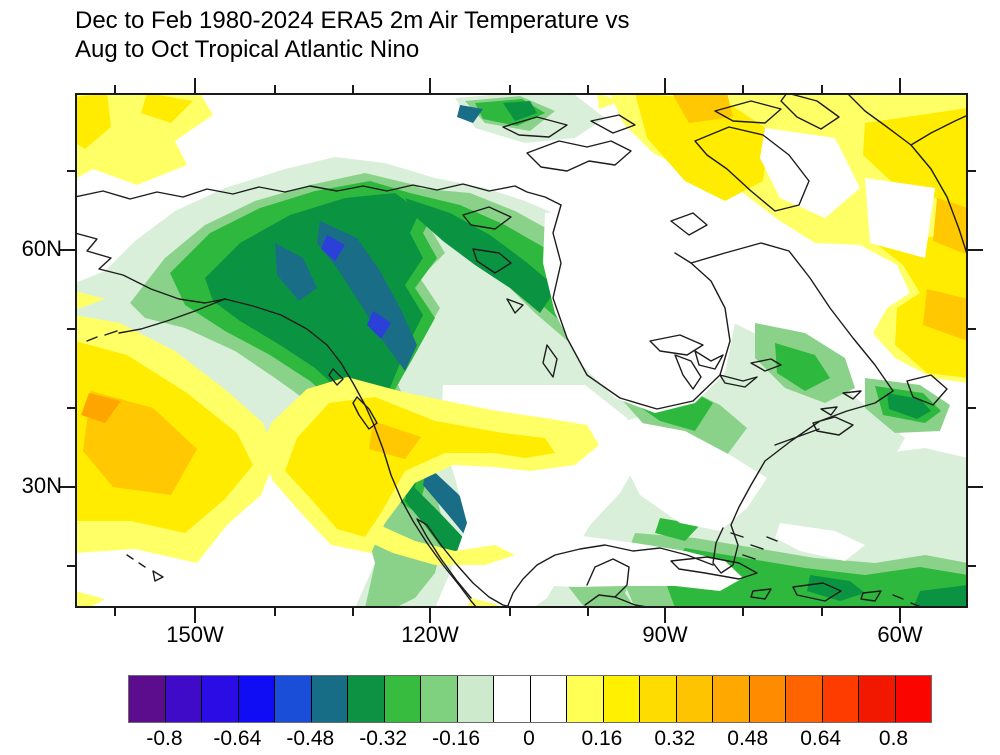 Image resolution: width=1000 pixels, height=755 pixels. What do you see at coordinates (675, 738) in the screenshot?
I see `colorbar-tick-label: 0.32` at bounding box center [675, 738].